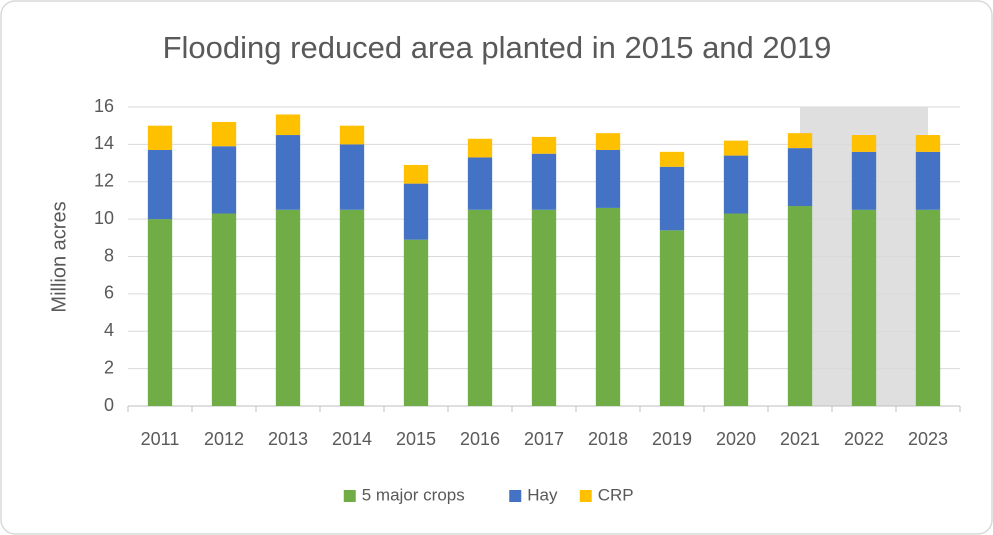 This screenshot has width=993, height=535. What do you see at coordinates (608, 439) in the screenshot?
I see `x-tick-label: 2018` at bounding box center [608, 439].